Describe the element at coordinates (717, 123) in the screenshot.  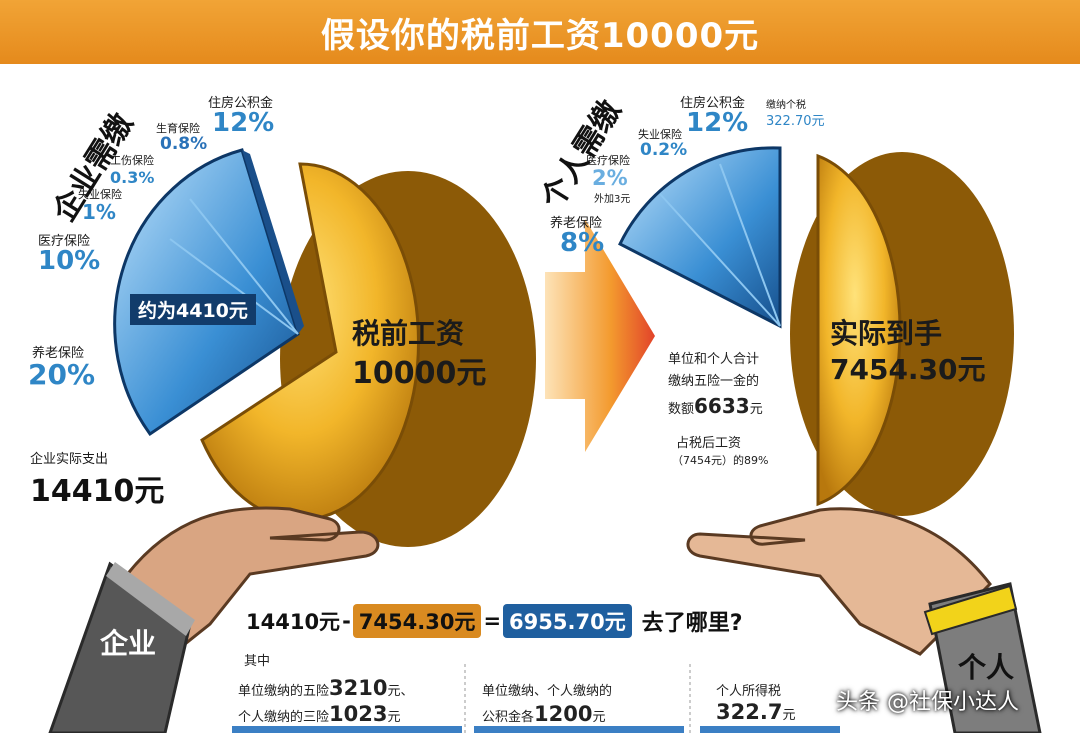
I see `right-item-housing-pct: 12%` at that location.